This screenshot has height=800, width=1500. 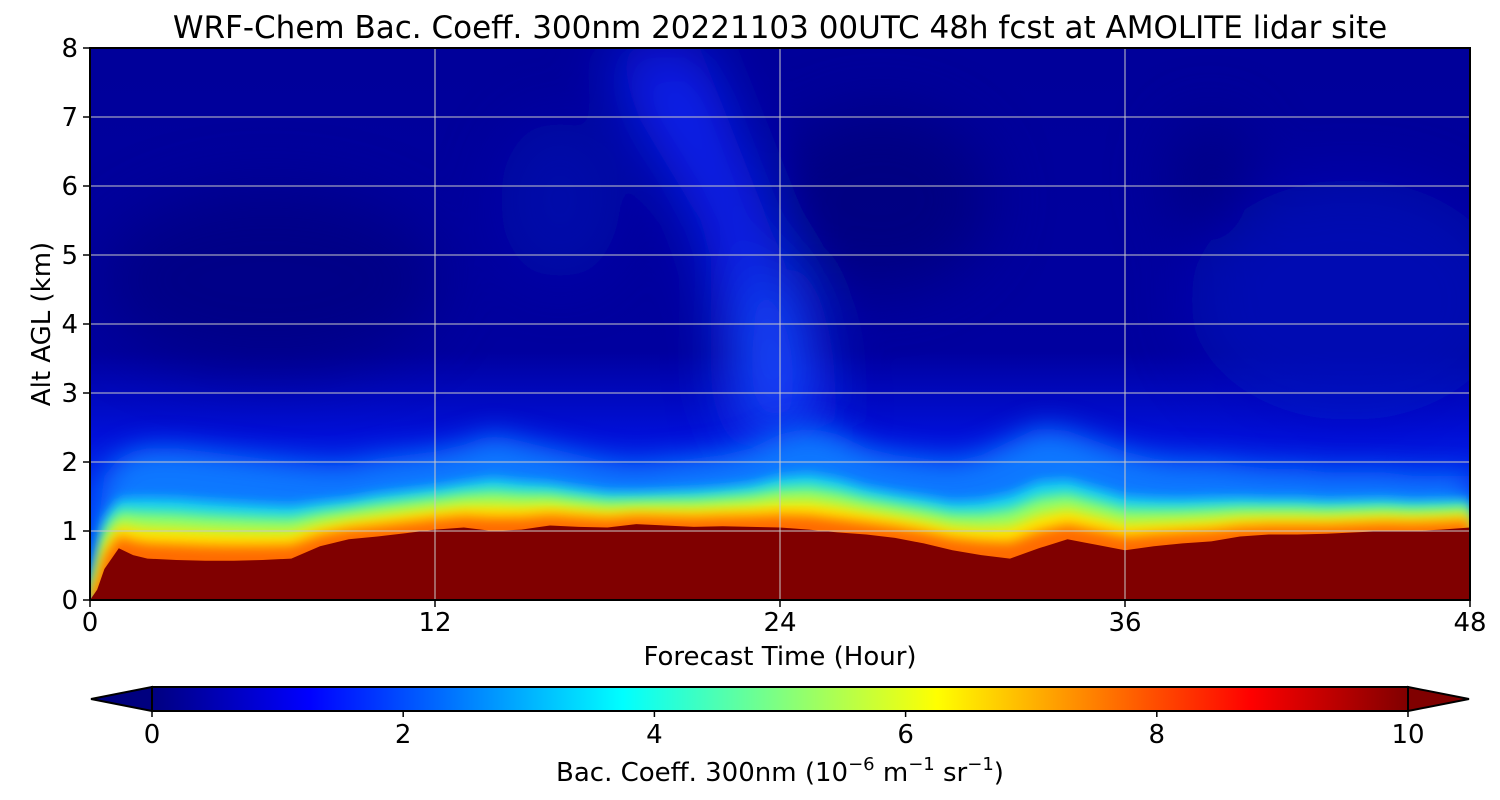 I want to click on y-tick-label: 5, so click(x=69, y=256).